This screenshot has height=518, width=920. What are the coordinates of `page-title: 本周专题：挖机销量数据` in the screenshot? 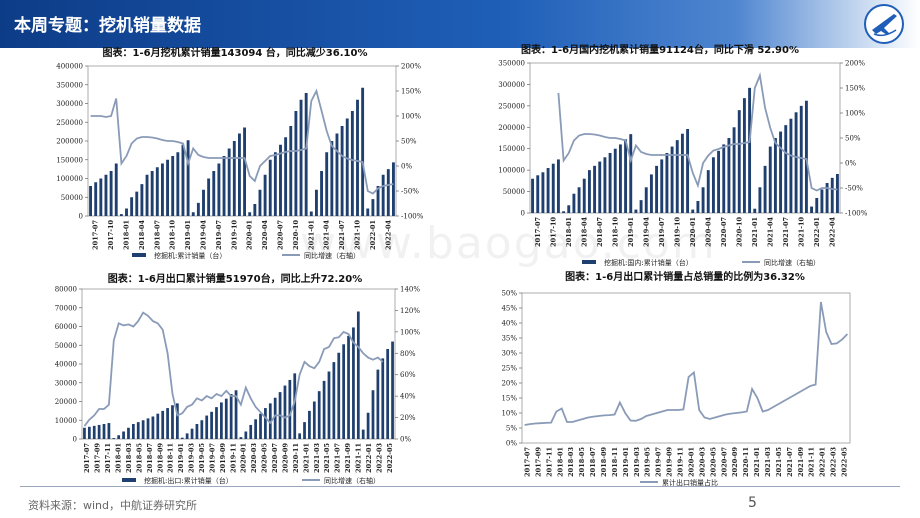 It's located at (107, 26).